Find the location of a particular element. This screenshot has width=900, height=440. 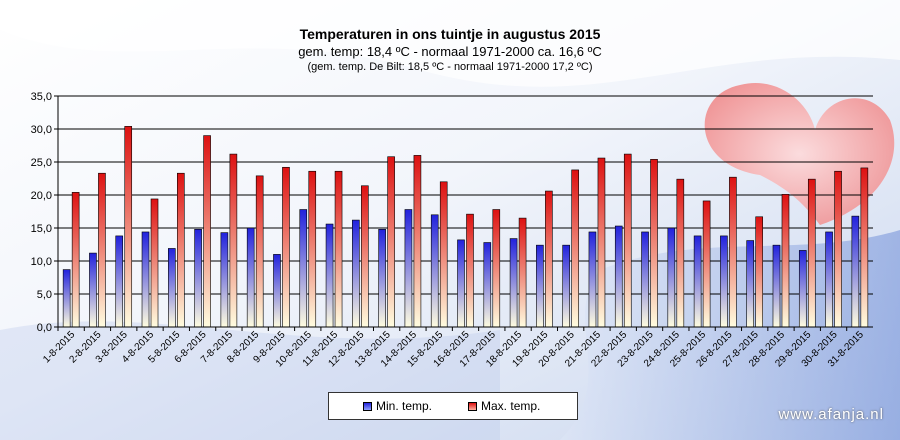

y-tick-labels: 0,0 5,0 10,0 15,0 20,0 25,0 30,0 35,0 is located at coordinates (41, 212).